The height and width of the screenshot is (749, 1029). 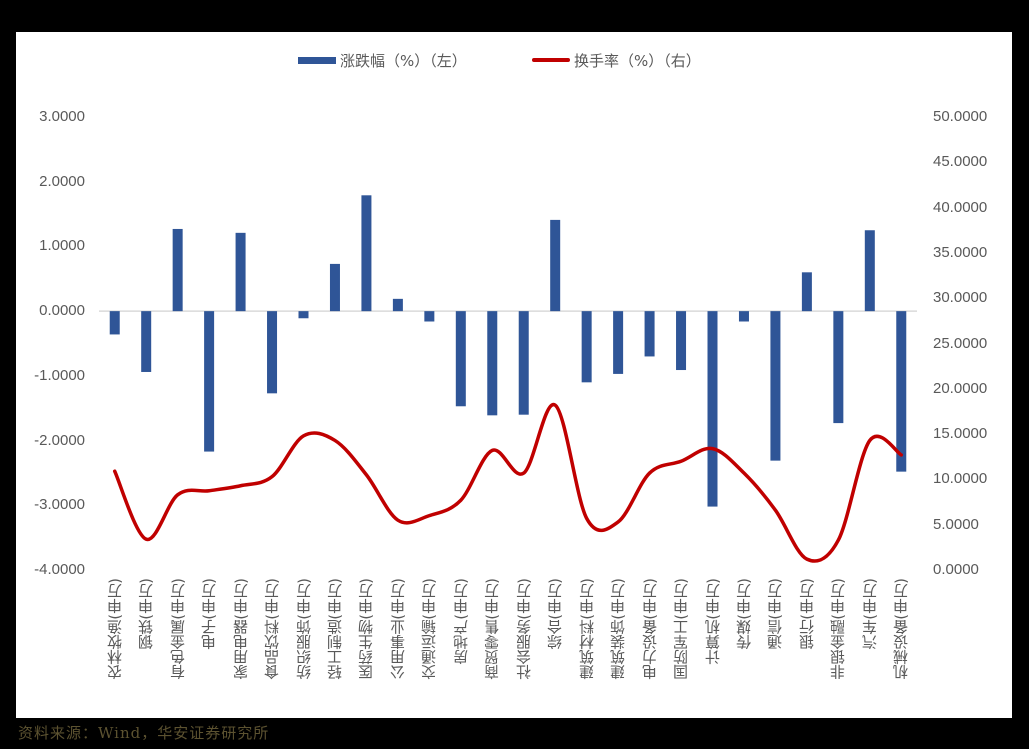 What do you see at coordinates (775, 614) in the screenshot?
I see `x-tick-label: 通信(申万)` at bounding box center [775, 614].